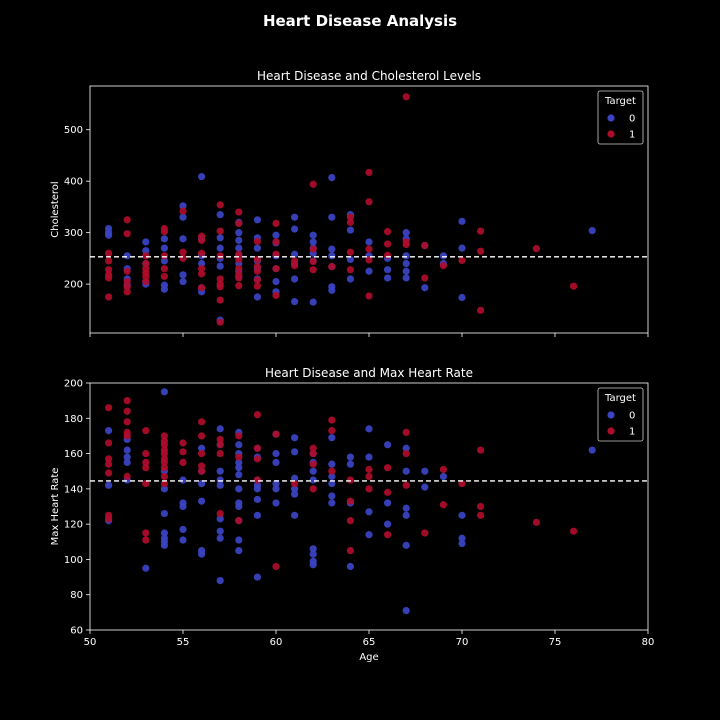 The width and height of the screenshot is (720, 720). What do you see at coordinates (73, 489) in the screenshot?
I see `y-tick-label: 140` at bounding box center [73, 489].